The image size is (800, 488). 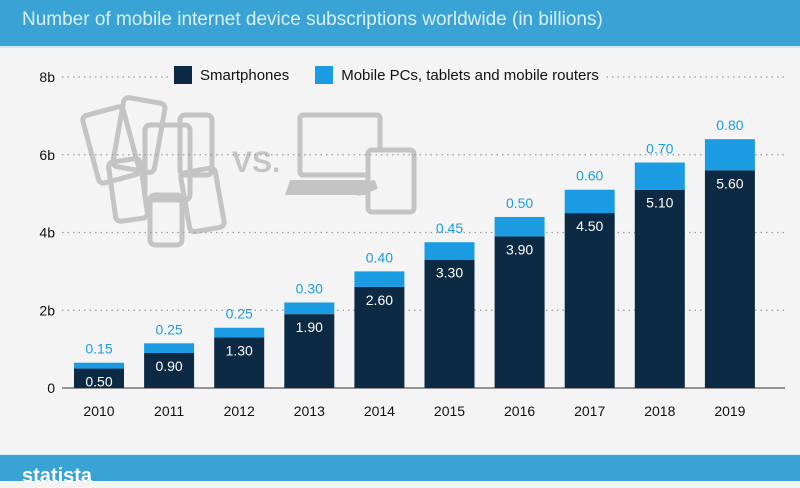 I want to click on data-label-smartphones: 2.60, so click(x=379, y=300).